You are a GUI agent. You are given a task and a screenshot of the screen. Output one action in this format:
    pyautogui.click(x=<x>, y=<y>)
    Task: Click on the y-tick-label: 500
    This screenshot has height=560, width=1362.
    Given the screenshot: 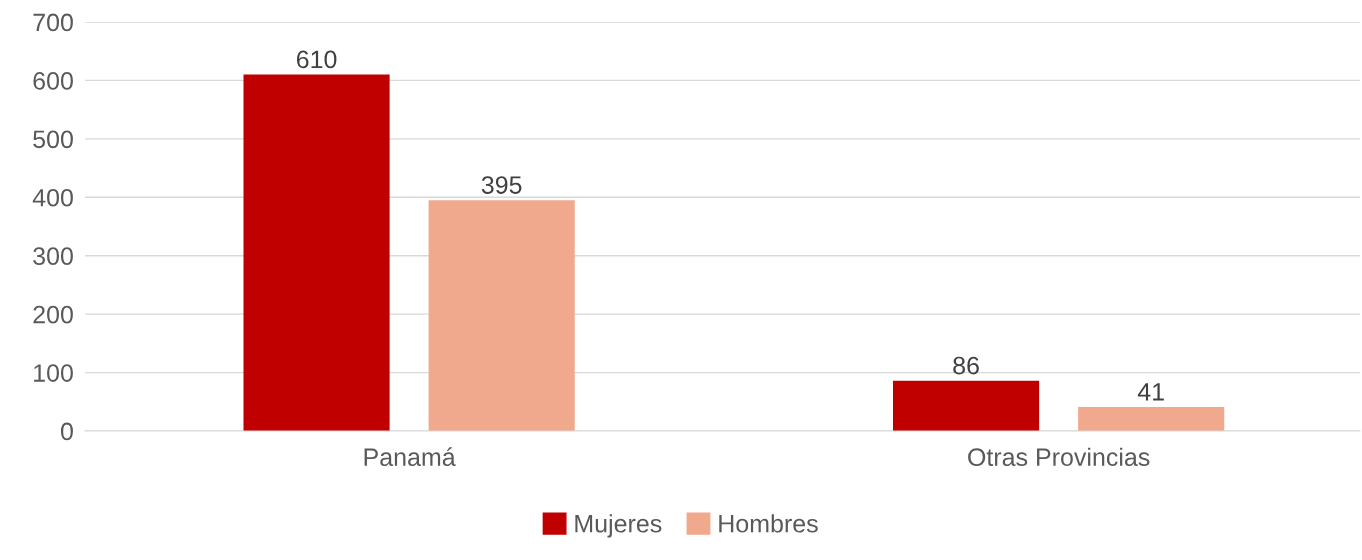 What is the action you would take?
    pyautogui.click(x=53, y=139)
    